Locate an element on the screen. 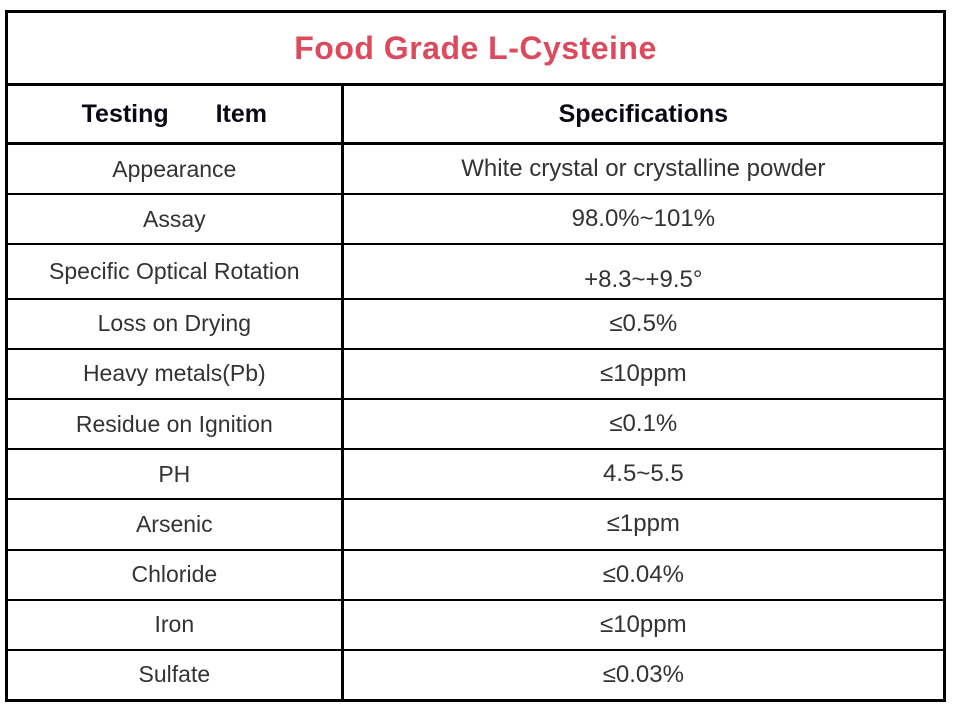  testing-item-cell: Loss on Drying is located at coordinates (176, 323).